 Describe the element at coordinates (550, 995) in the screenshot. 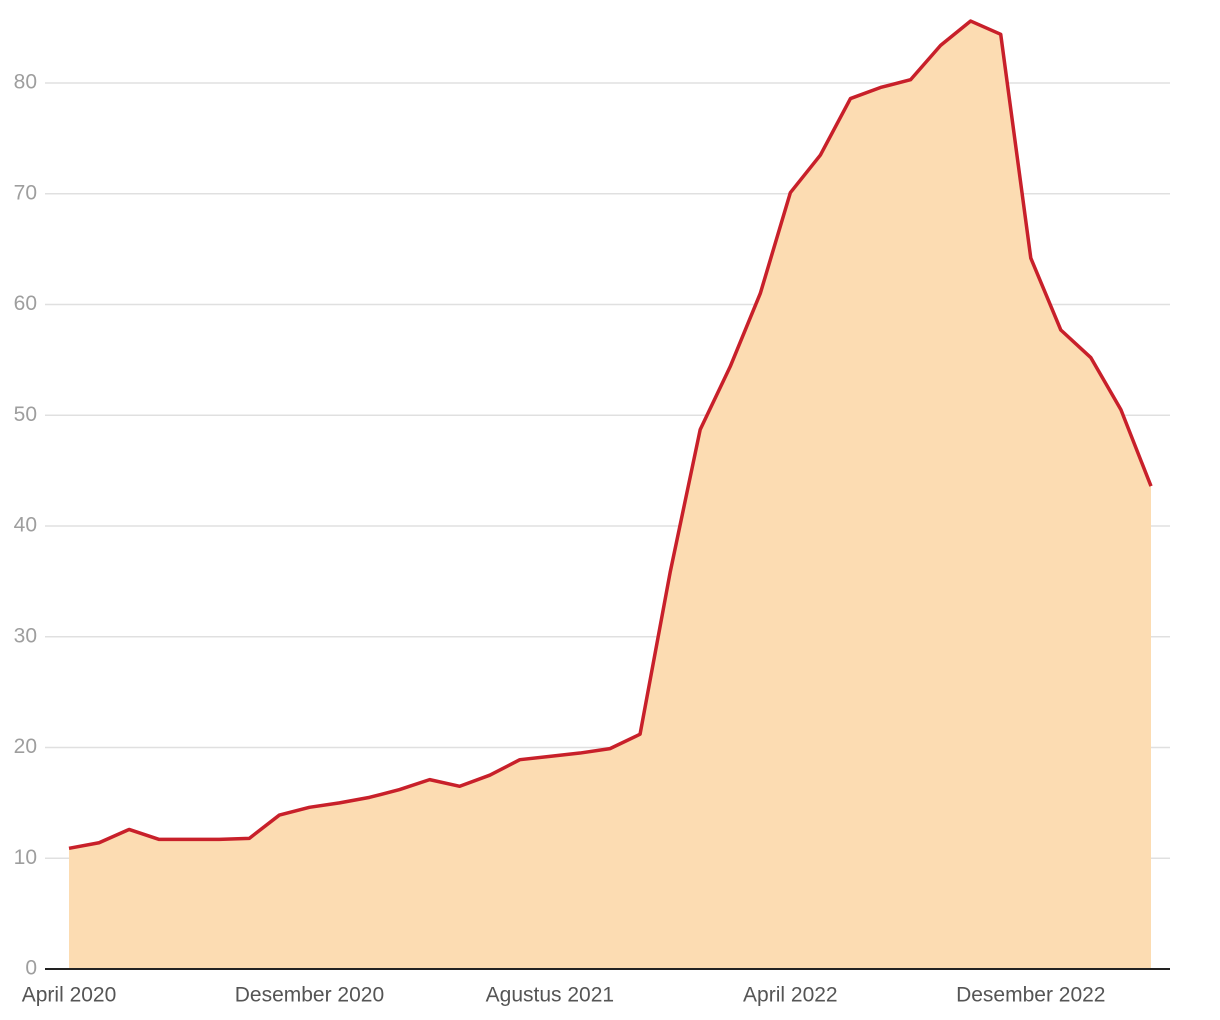

I see `x-tick-label: Agustus 2021` at that location.